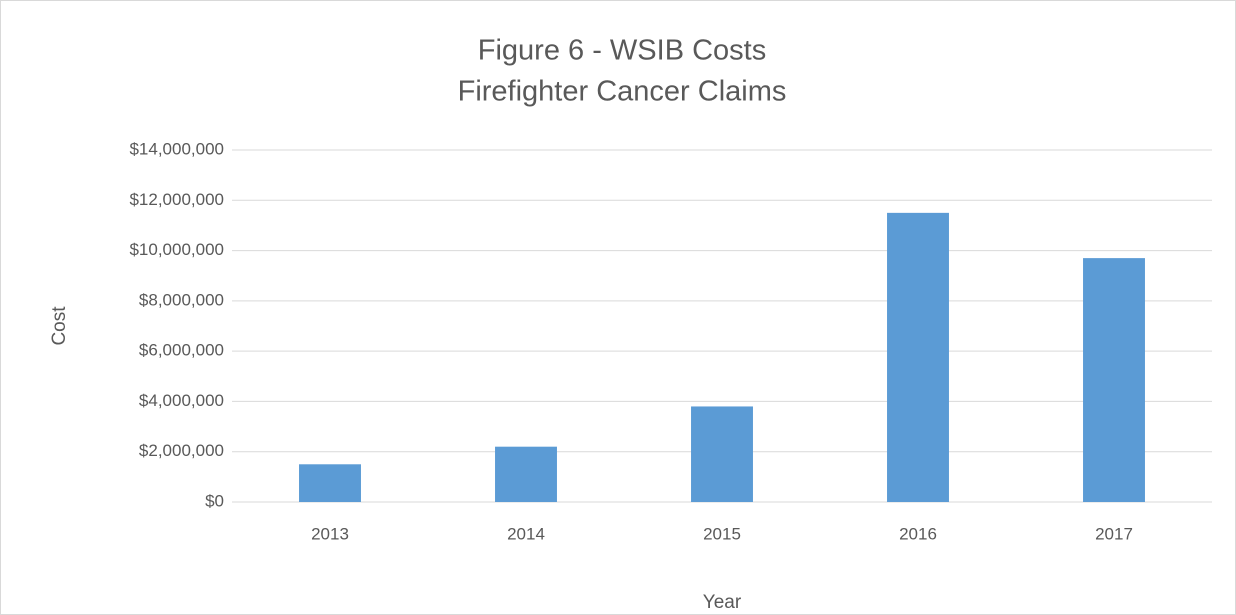 The width and height of the screenshot is (1236, 615). Describe the element at coordinates (330, 533) in the screenshot. I see `x-tick-label: 2013` at that location.